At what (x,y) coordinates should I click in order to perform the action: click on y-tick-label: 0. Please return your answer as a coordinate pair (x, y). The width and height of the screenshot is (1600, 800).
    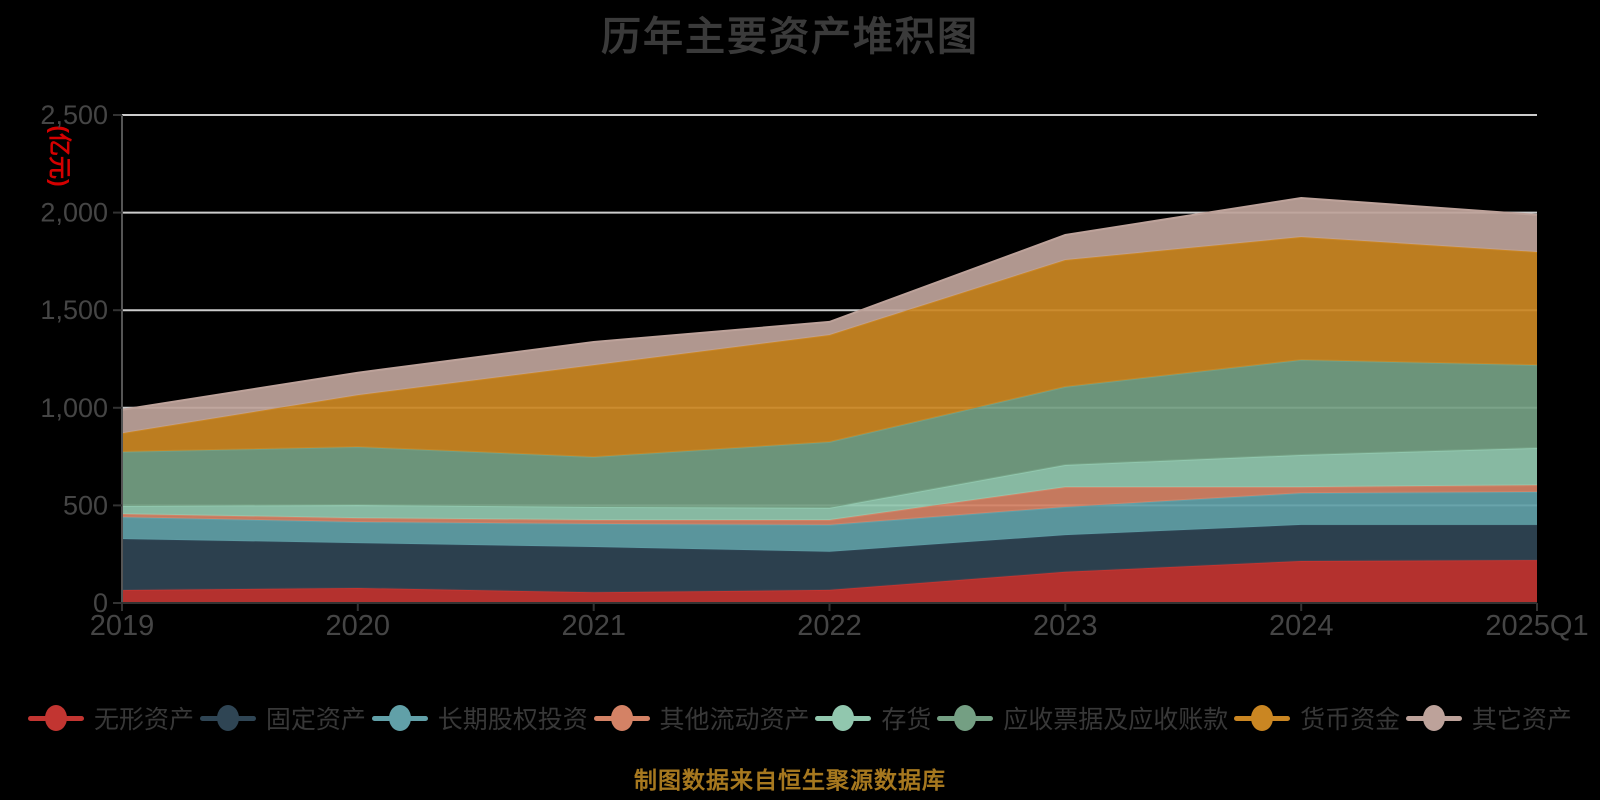
    Looking at the image, I should click on (100, 603).